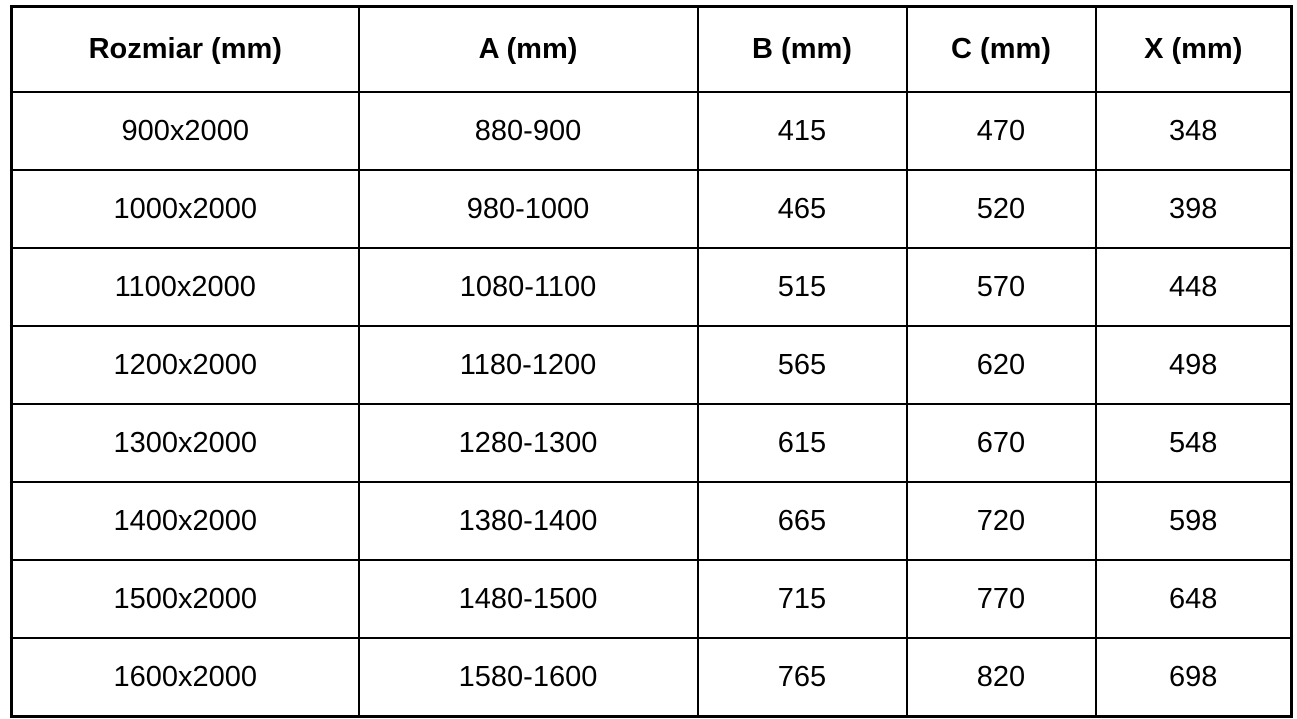  I want to click on cell-rozmiar: 1100x2000, so click(185, 287).